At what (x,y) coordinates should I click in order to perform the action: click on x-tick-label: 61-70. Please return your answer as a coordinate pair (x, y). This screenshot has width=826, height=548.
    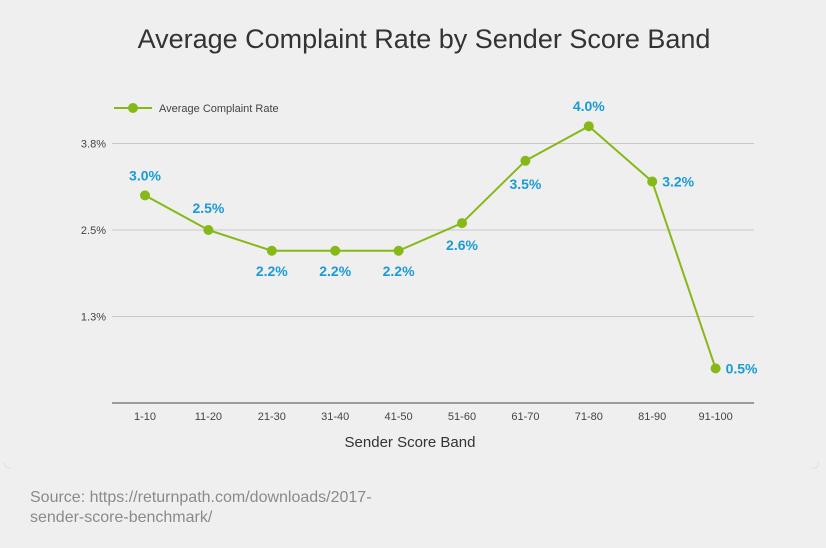
    Looking at the image, I should click on (525, 417).